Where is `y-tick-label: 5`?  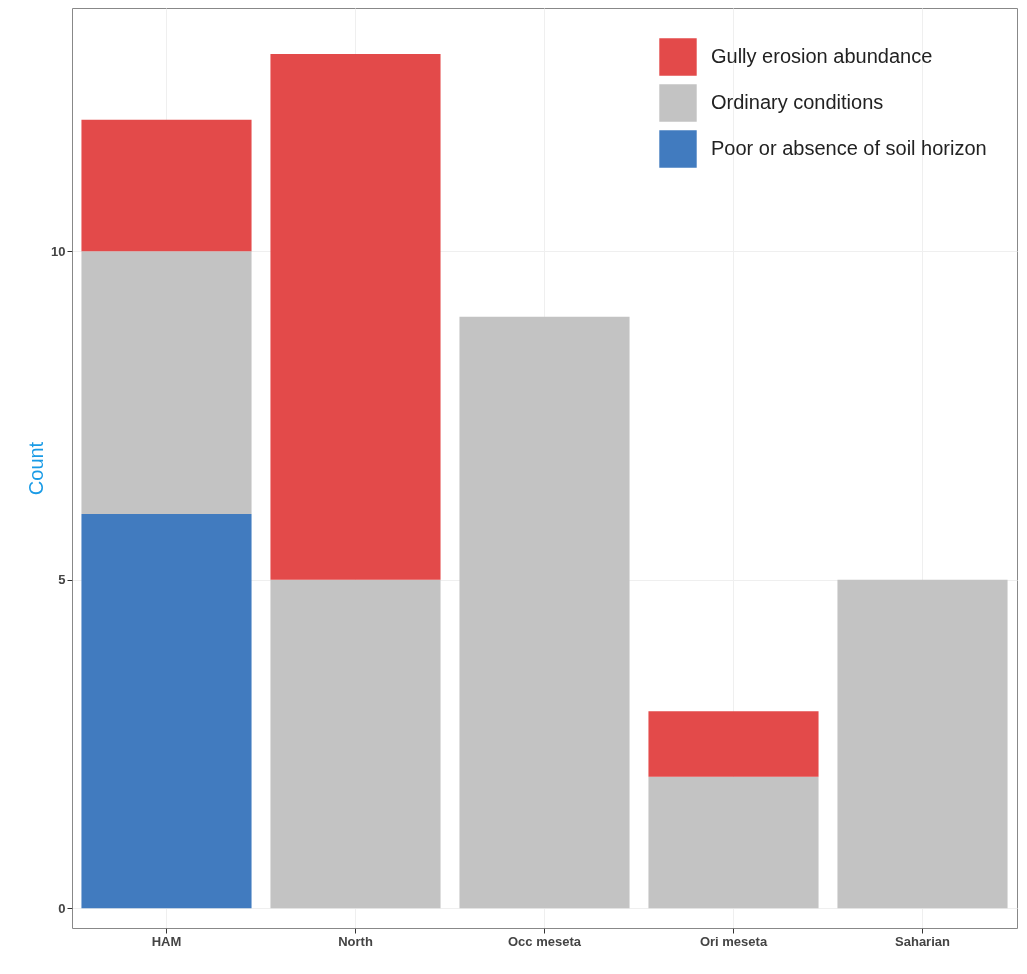
y-tick-label: 5 is located at coordinates (62, 580).